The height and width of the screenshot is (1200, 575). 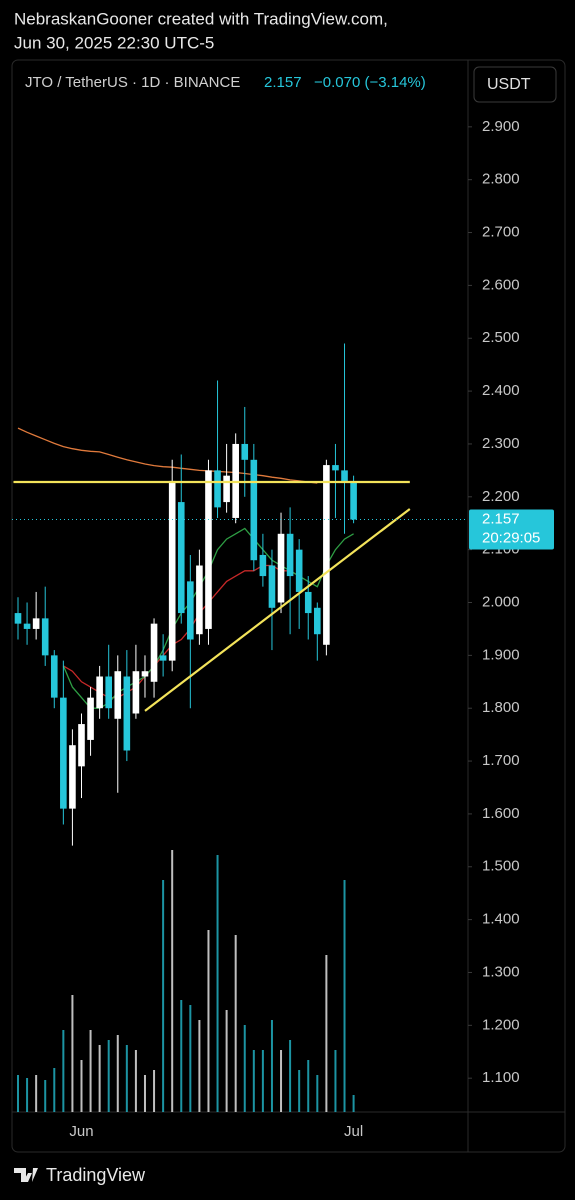 What do you see at coordinates (501, 971) in the screenshot?
I see `y-tick-label: 1.300` at bounding box center [501, 971].